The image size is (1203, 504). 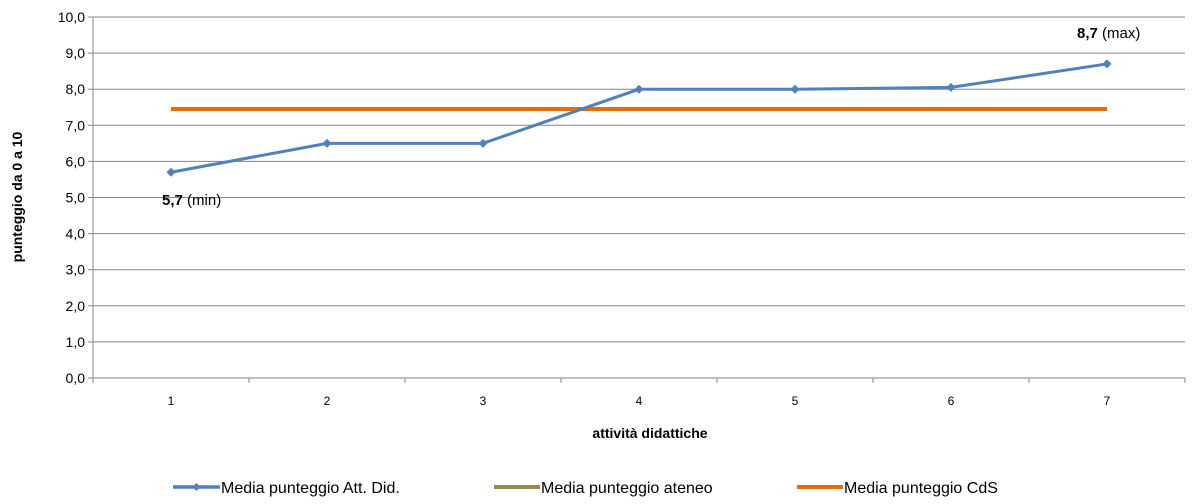 What do you see at coordinates (196, 487) in the screenshot?
I see `legend-marker-att-did` at bounding box center [196, 487].